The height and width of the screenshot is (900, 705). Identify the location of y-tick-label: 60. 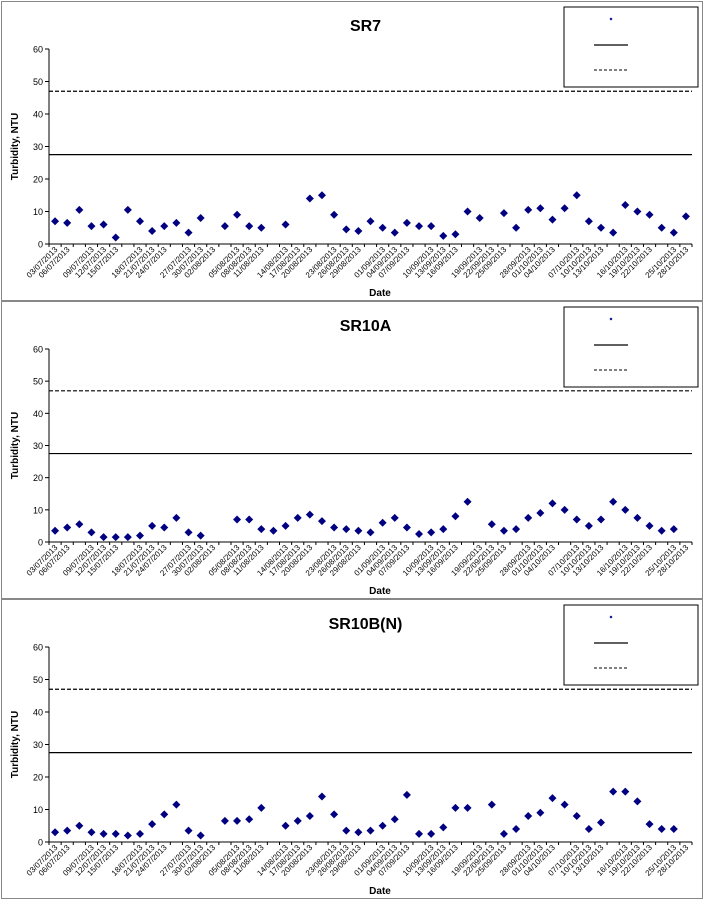
(38, 350).